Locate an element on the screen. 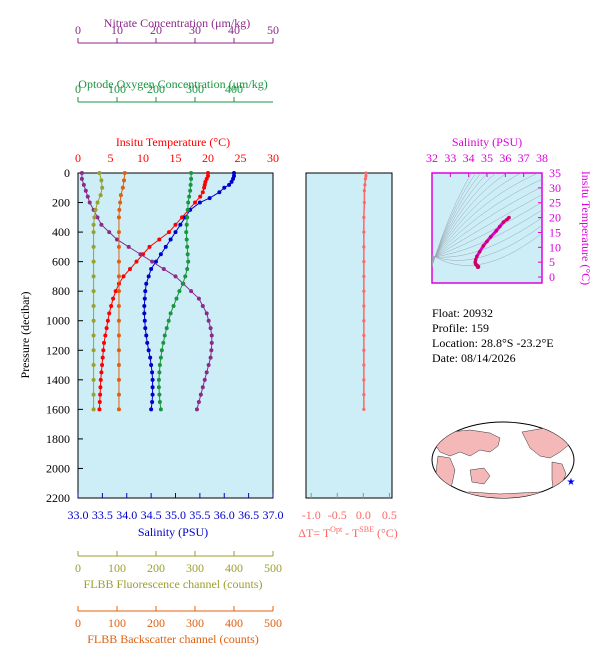  nitrate-axis-tick-label: 50 is located at coordinates (273, 30).